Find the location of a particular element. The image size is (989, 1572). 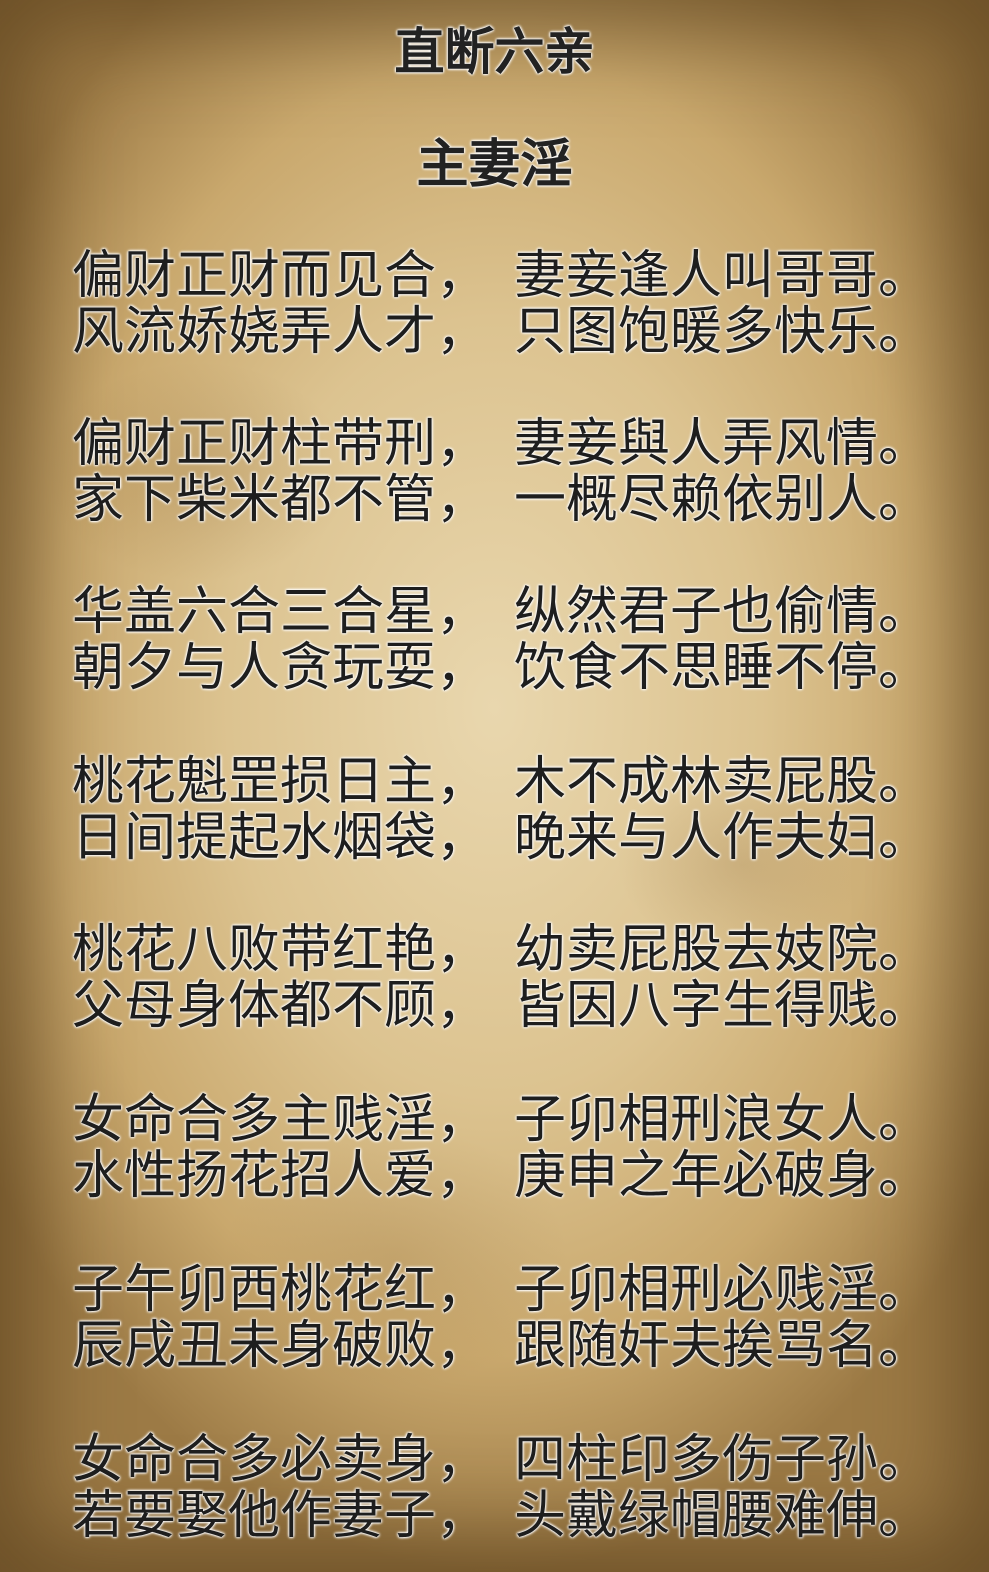

stanza-6: 女命合多主贱淫， 子卯相刑浪女人。 水性扬花招人爱， 庚申之年必破身。 is located at coordinates (502, 1148).